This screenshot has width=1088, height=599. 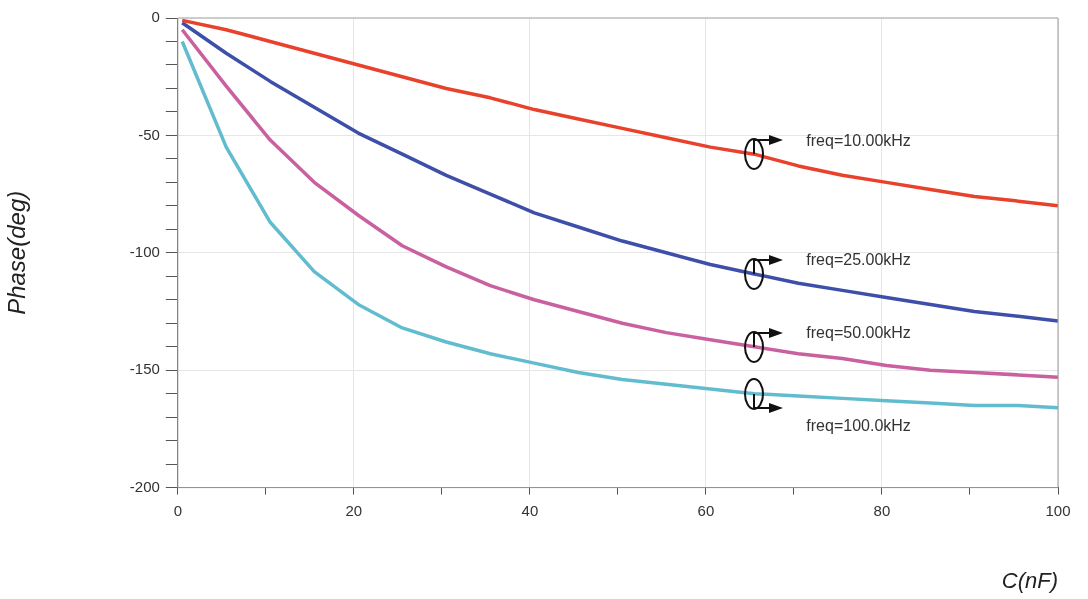 What do you see at coordinates (144, 369) in the screenshot?
I see `y-tick-label: -150` at bounding box center [144, 369].